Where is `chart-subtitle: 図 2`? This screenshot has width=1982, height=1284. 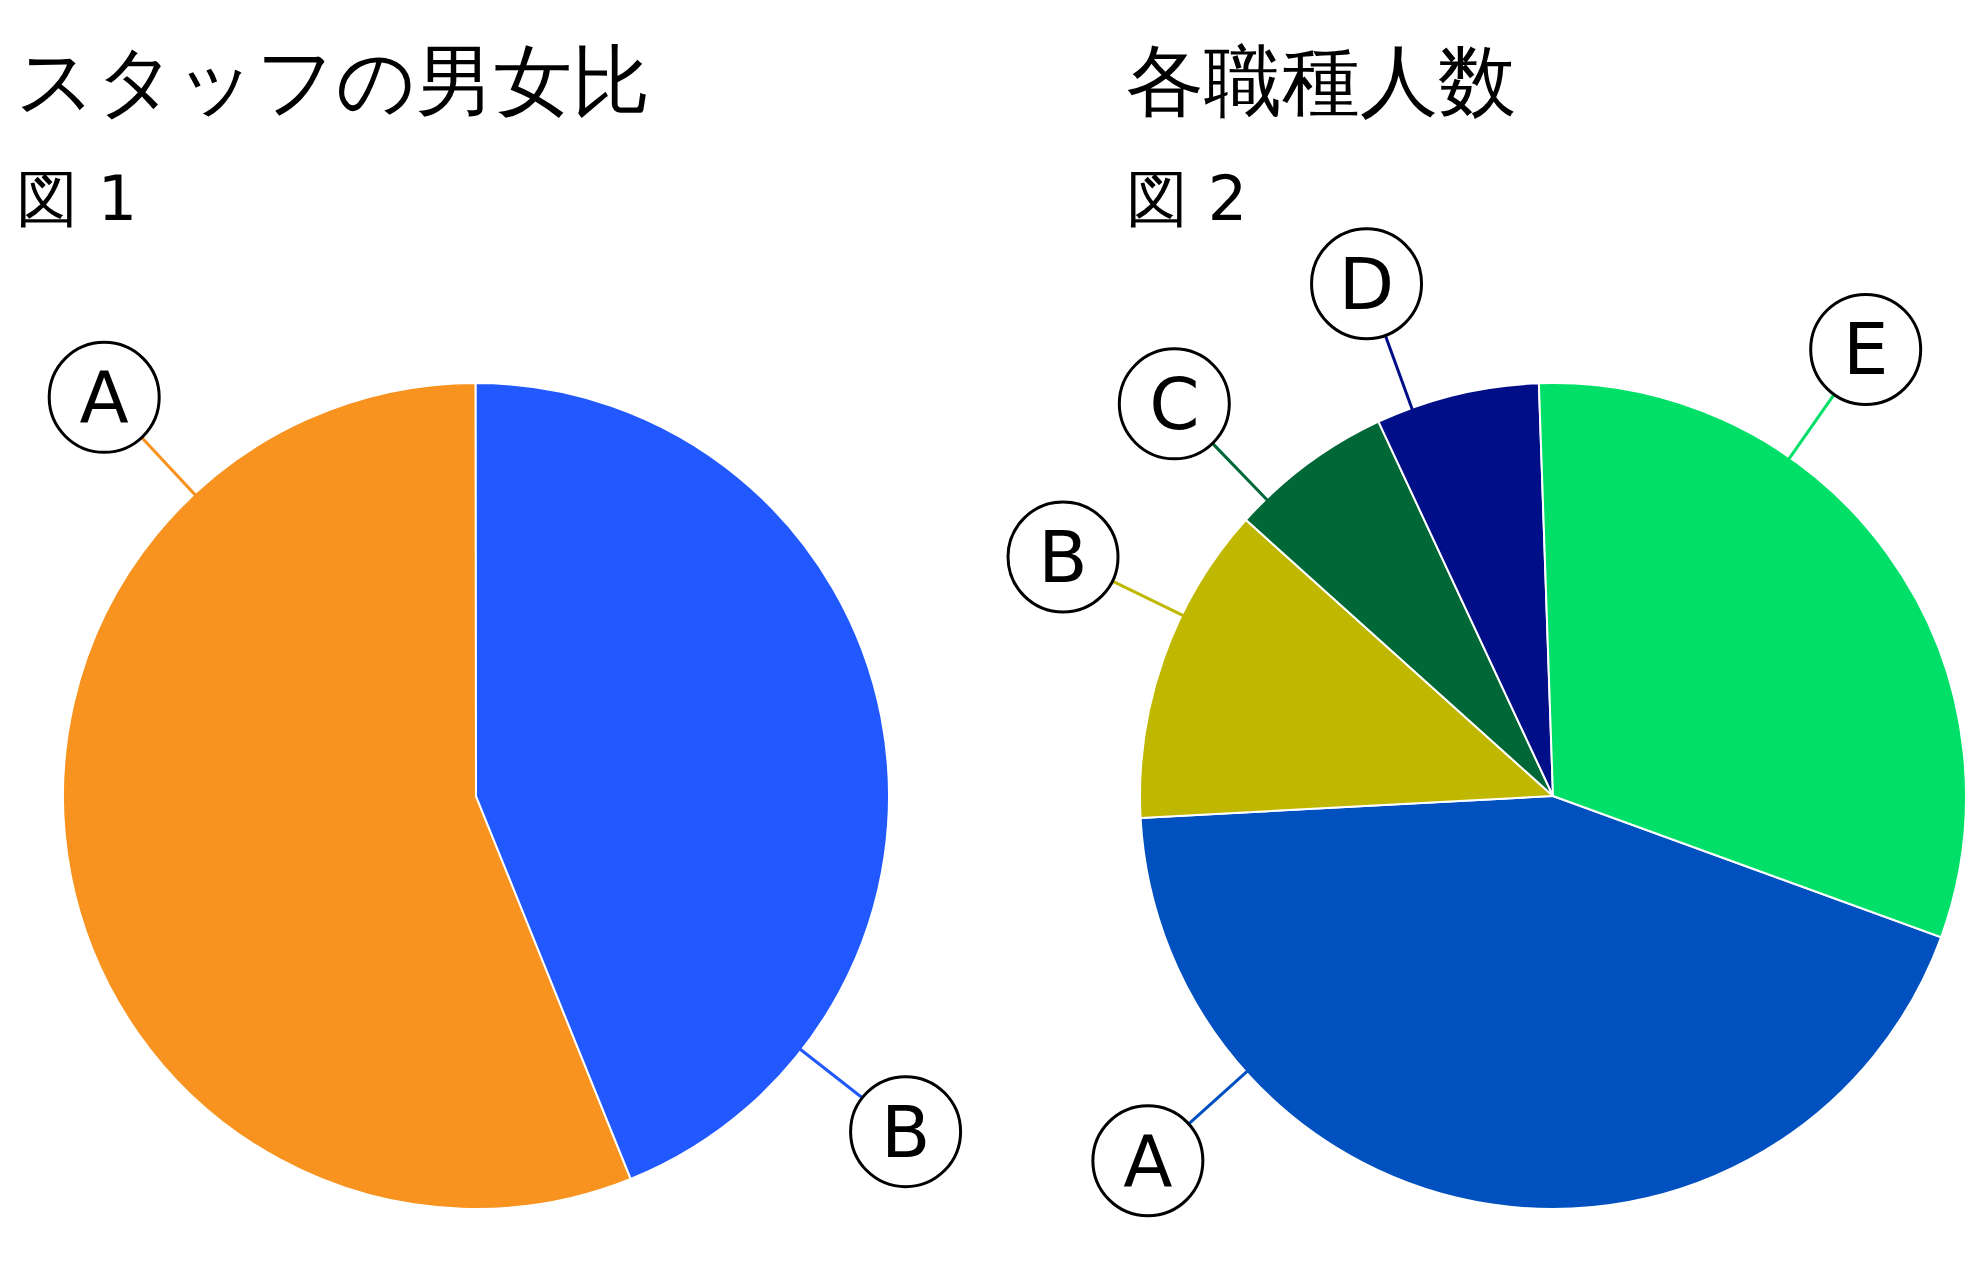
chart-subtitle: 図 2 is located at coordinates (1187, 198).